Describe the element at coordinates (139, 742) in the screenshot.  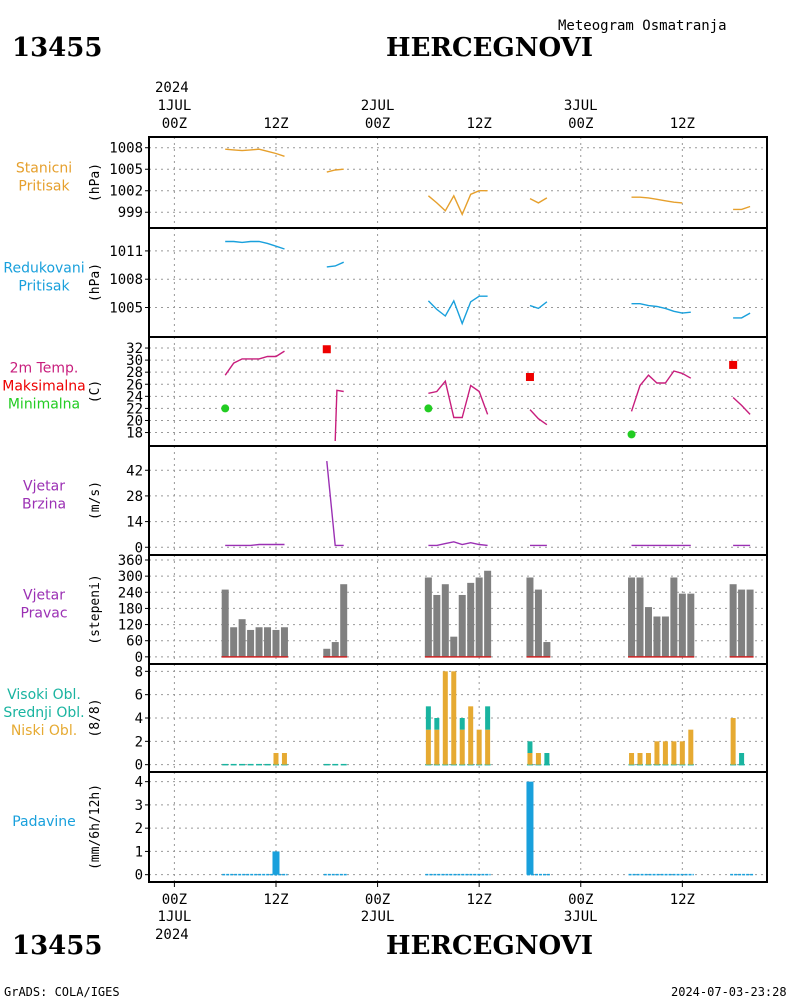
I see `y-tick-label: 2` at that location.